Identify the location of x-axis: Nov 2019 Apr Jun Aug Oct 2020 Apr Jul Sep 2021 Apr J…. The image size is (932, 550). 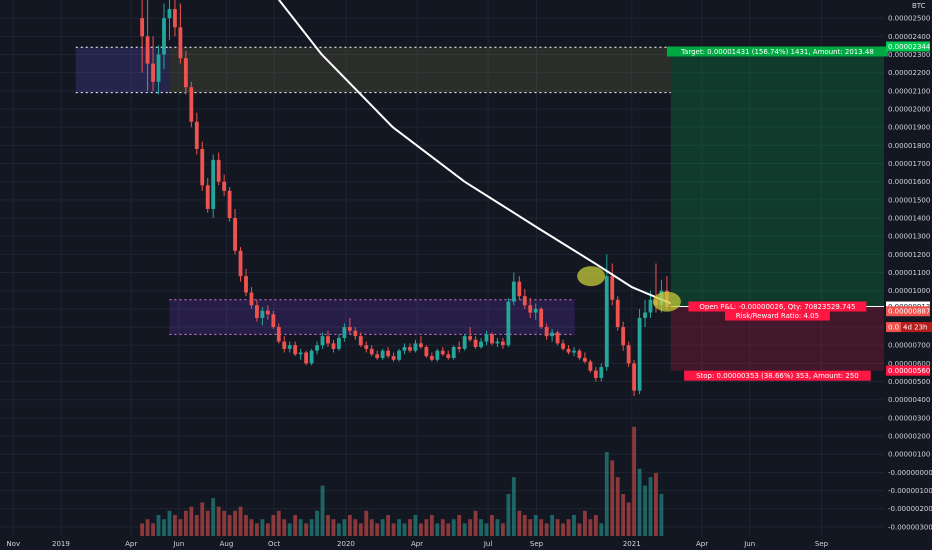
(417, 544).